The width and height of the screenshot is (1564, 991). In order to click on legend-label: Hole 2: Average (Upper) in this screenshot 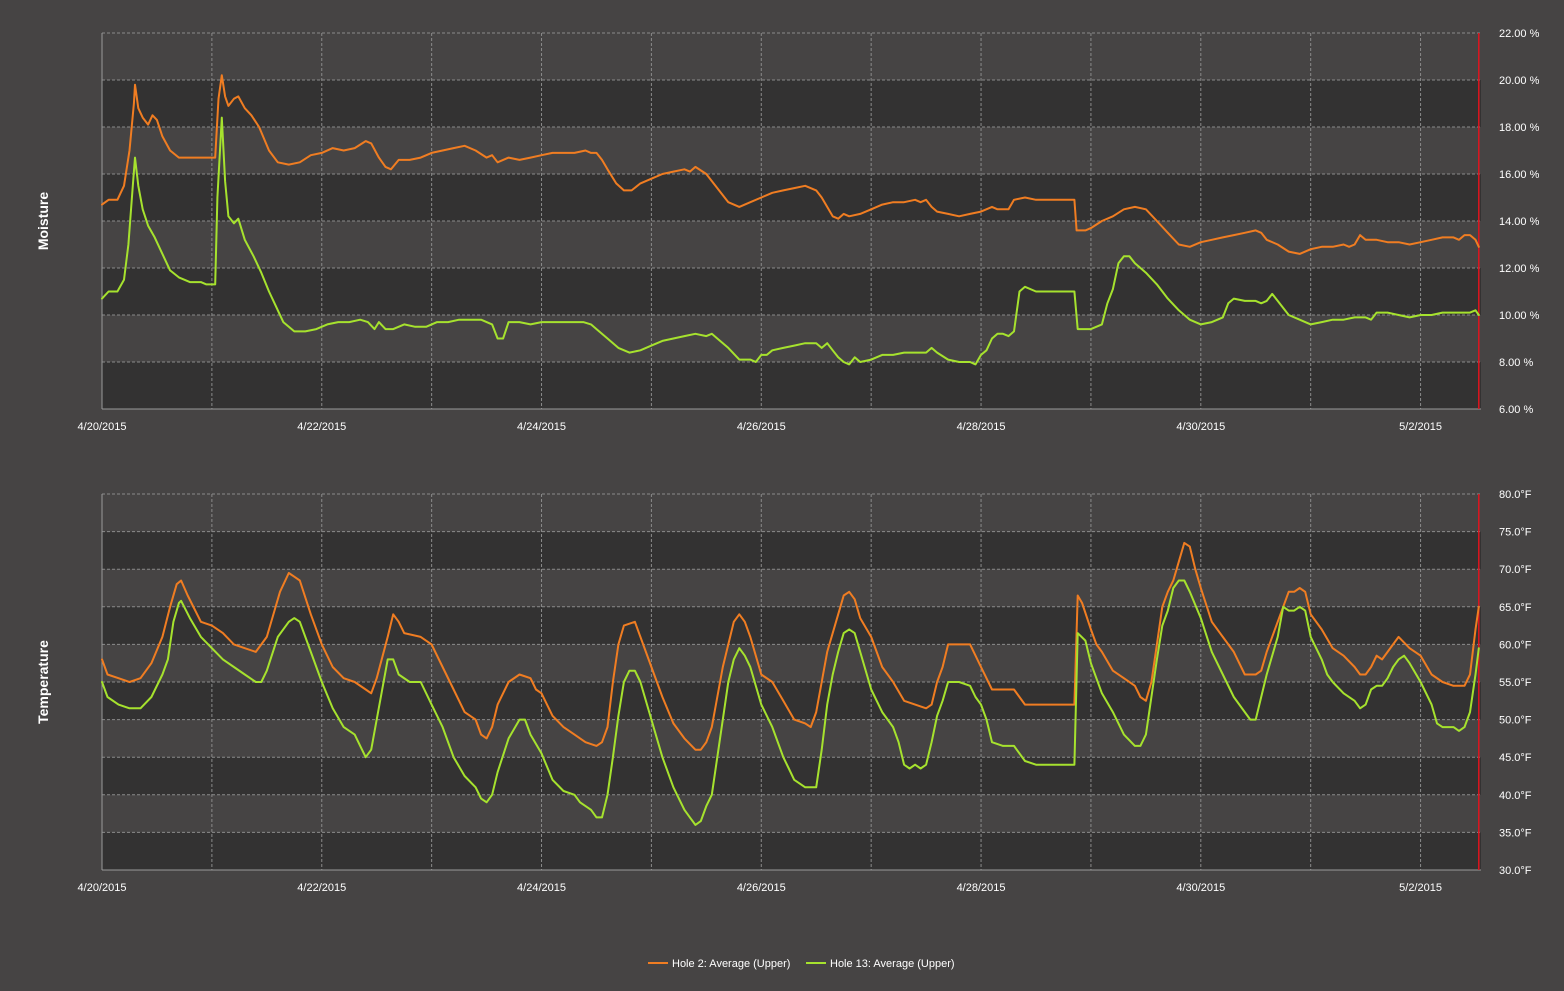, I will do `click(731, 964)`.